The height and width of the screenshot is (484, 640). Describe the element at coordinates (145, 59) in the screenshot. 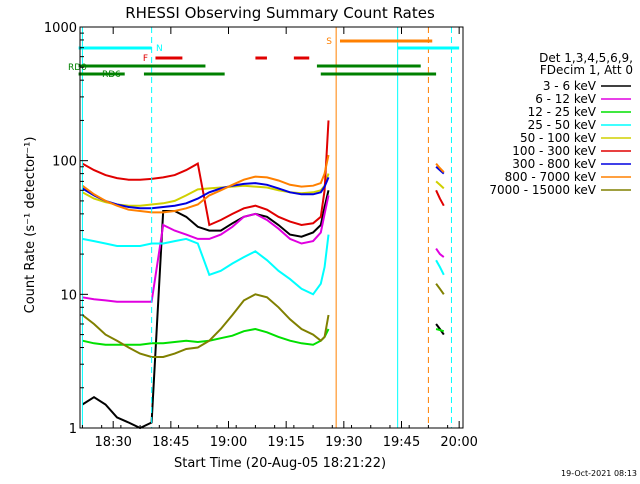

I see `flag-label-f: F` at that location.